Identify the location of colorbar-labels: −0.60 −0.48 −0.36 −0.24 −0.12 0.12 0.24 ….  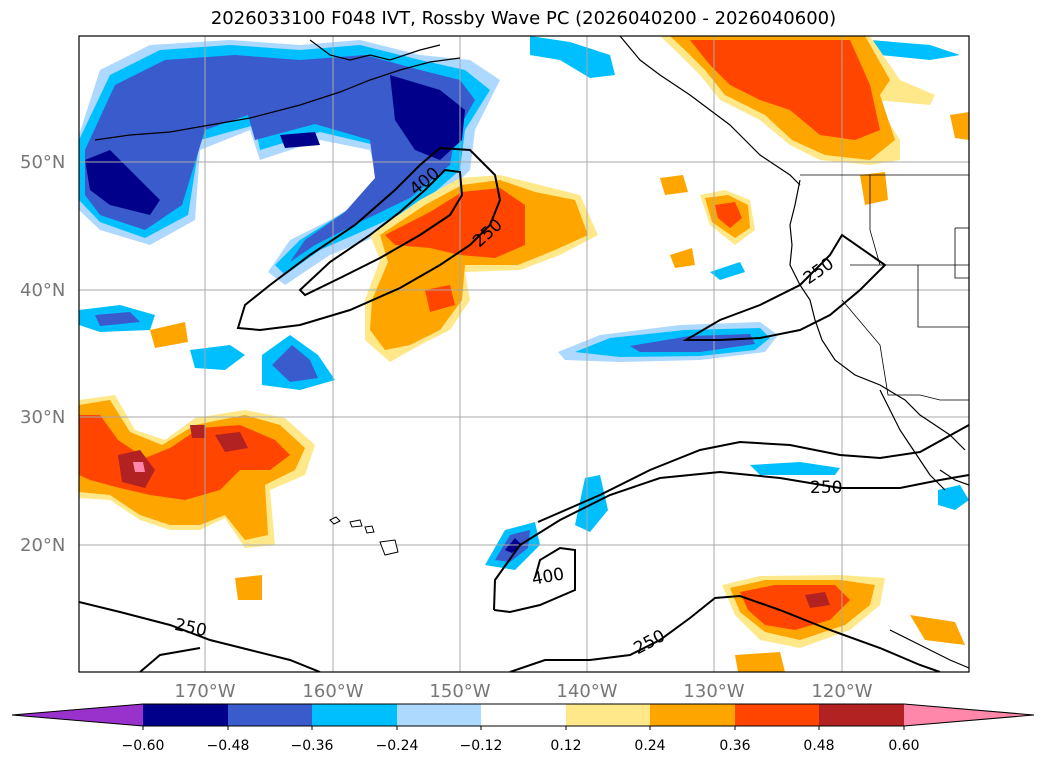
(521, 746).